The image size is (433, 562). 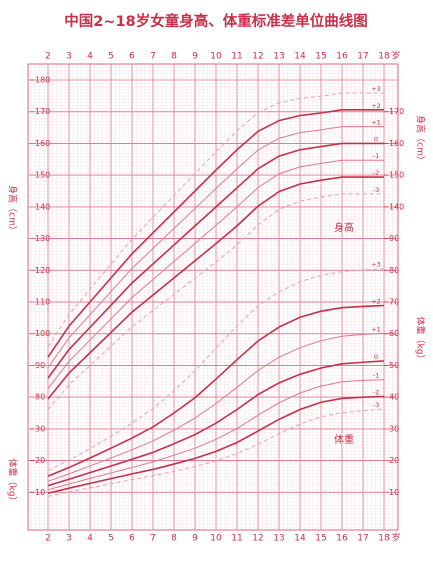 I want to click on y-tick-label: 140, so click(x=396, y=206).